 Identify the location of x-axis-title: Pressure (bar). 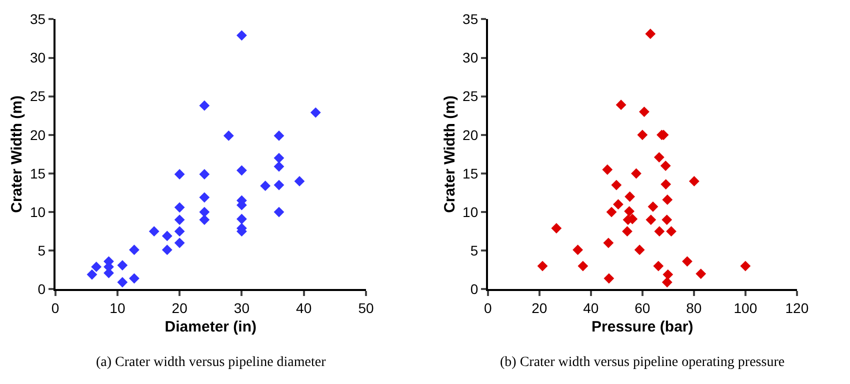
(643, 327).